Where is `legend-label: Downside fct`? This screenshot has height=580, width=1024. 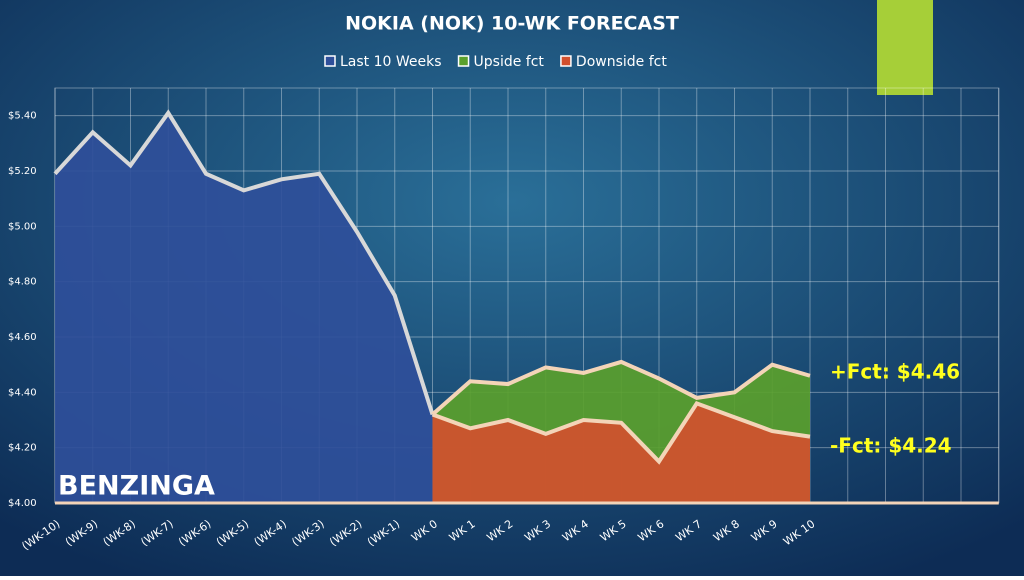
legend-label: Downside fct is located at coordinates (621, 62).